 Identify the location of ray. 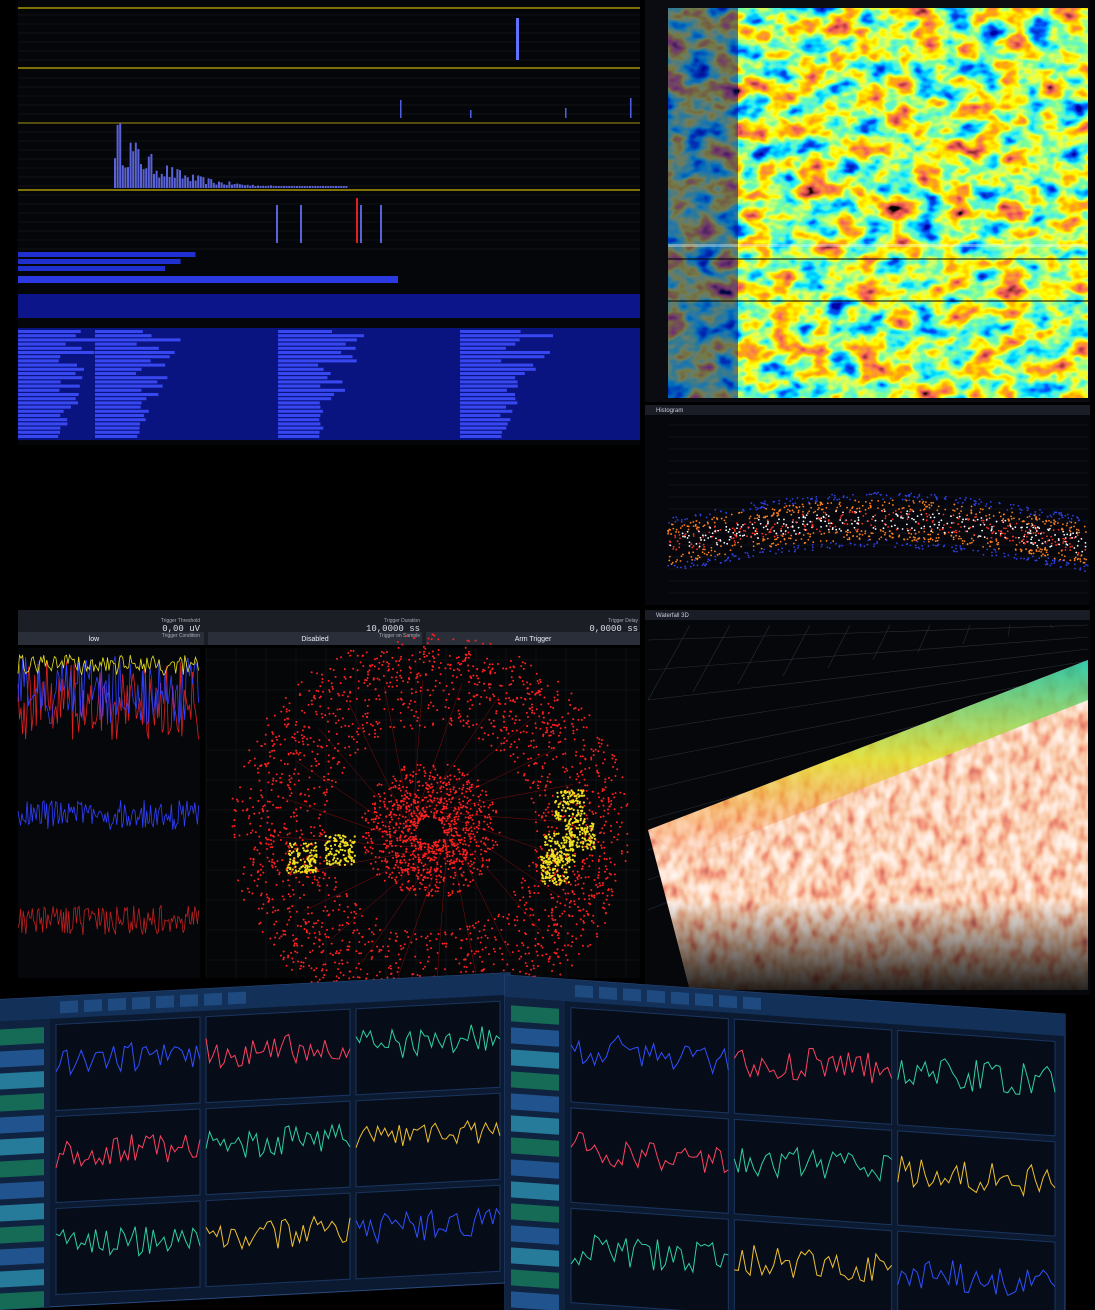
(418, 750).